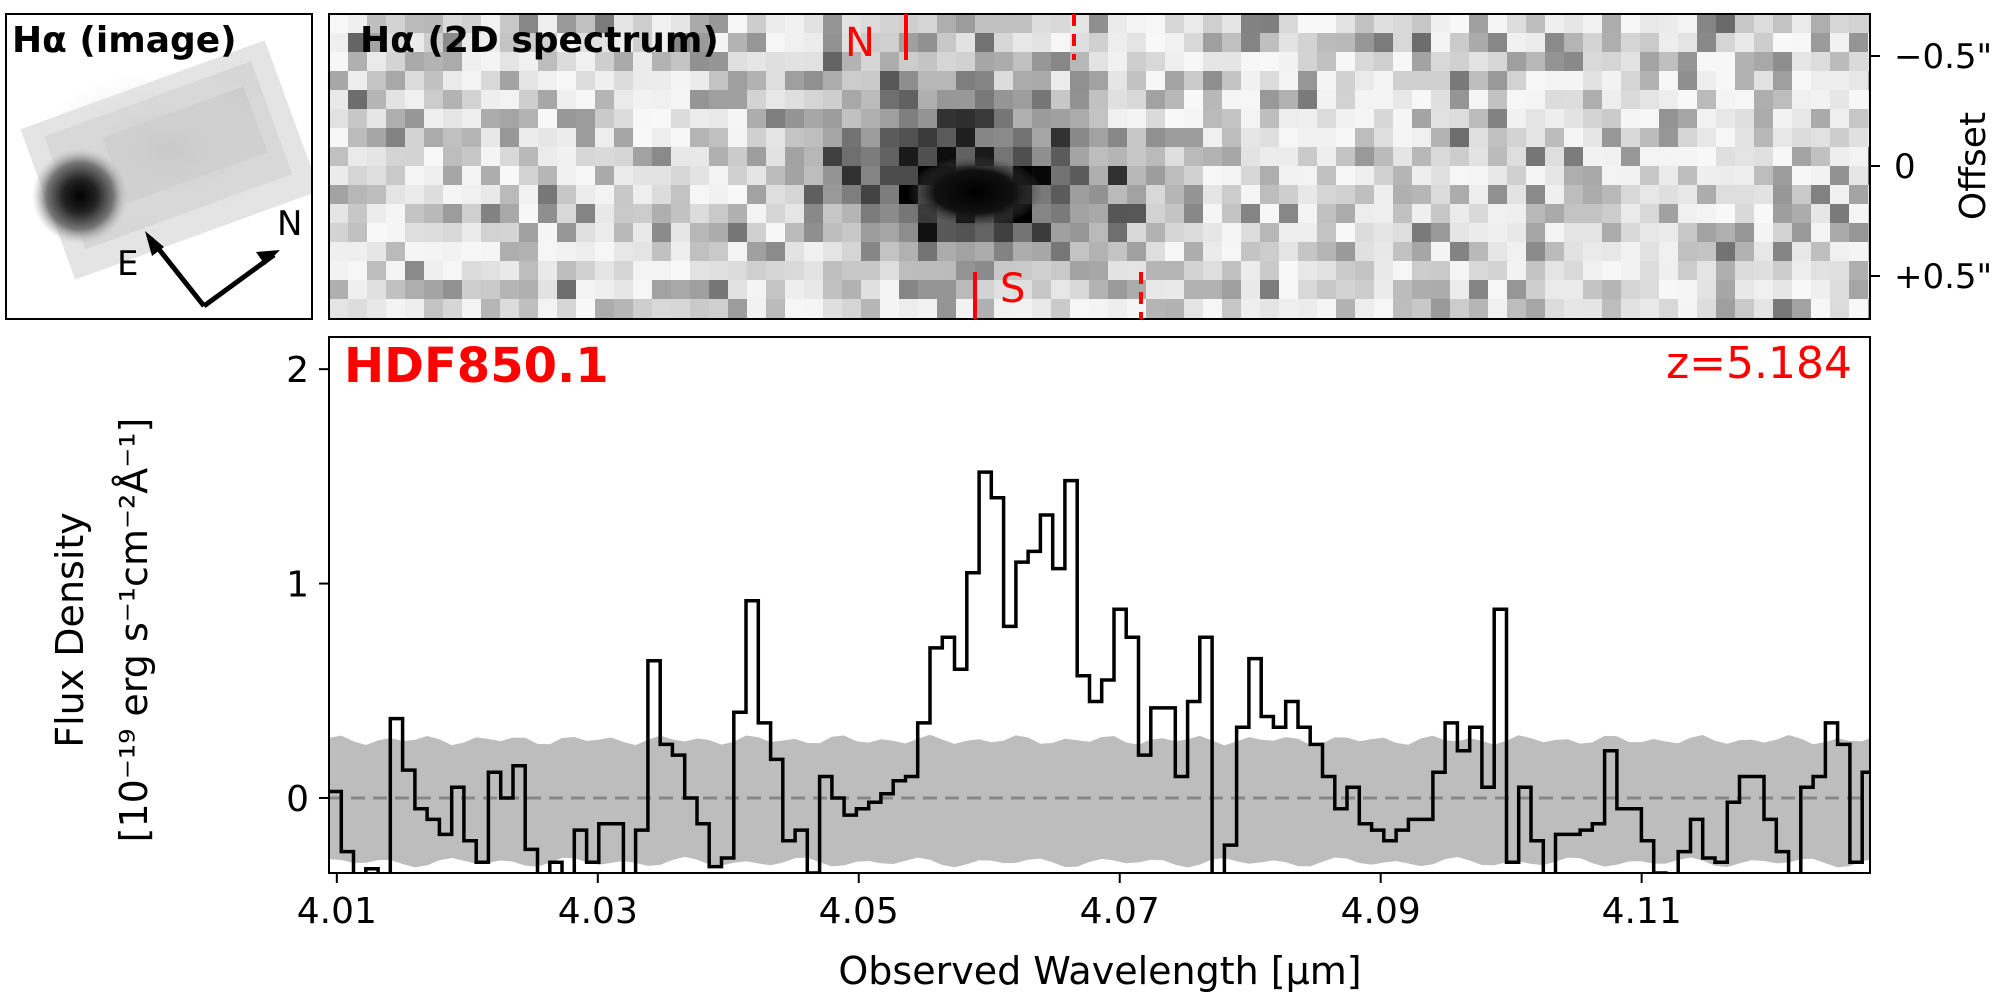 The image size is (2000, 994). I want to click on compass-north-label: N, so click(289, 224).